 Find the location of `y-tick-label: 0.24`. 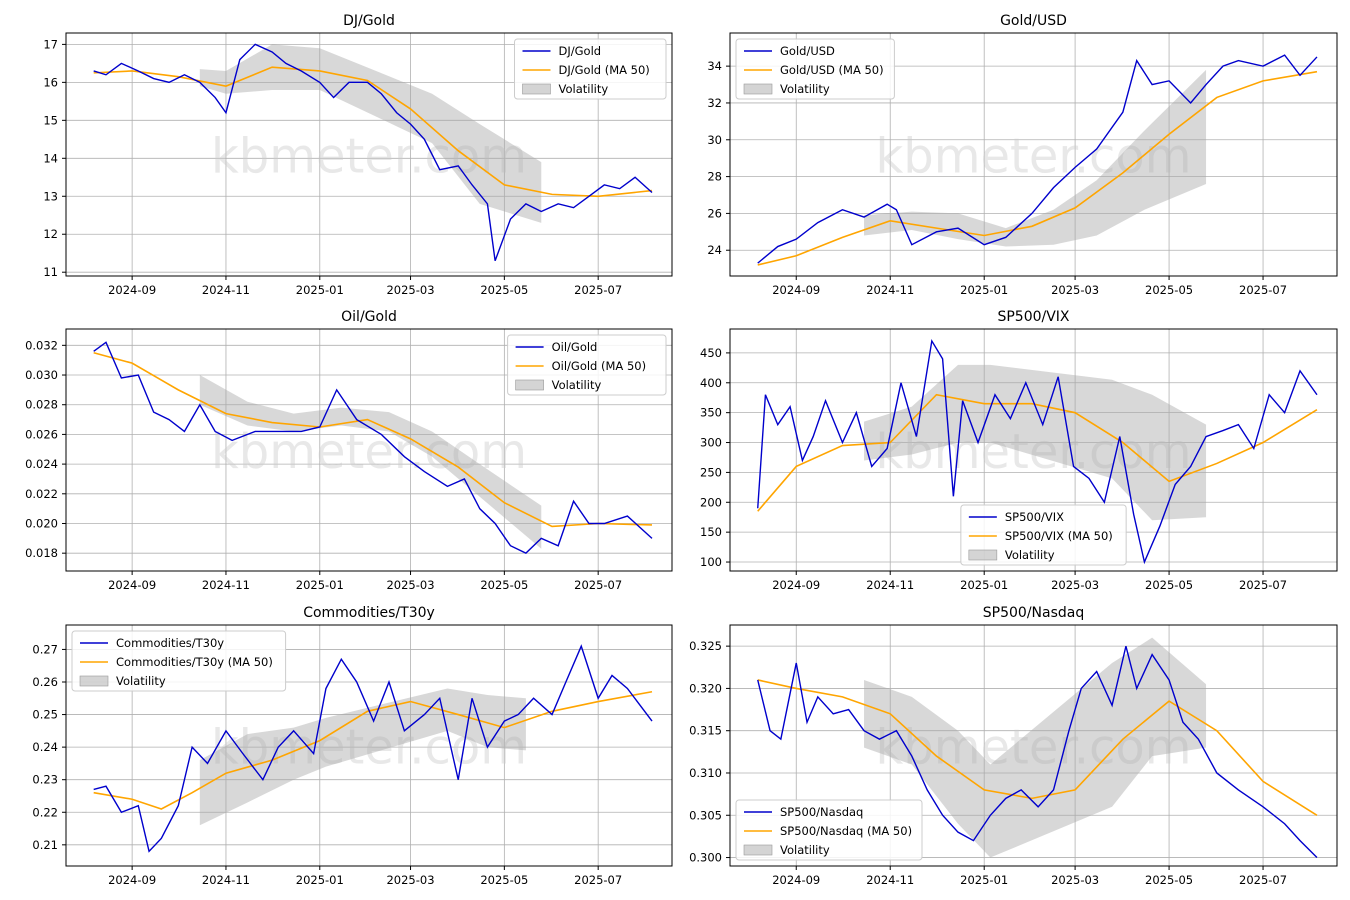

y-tick-label: 0.24 is located at coordinates (45, 747).